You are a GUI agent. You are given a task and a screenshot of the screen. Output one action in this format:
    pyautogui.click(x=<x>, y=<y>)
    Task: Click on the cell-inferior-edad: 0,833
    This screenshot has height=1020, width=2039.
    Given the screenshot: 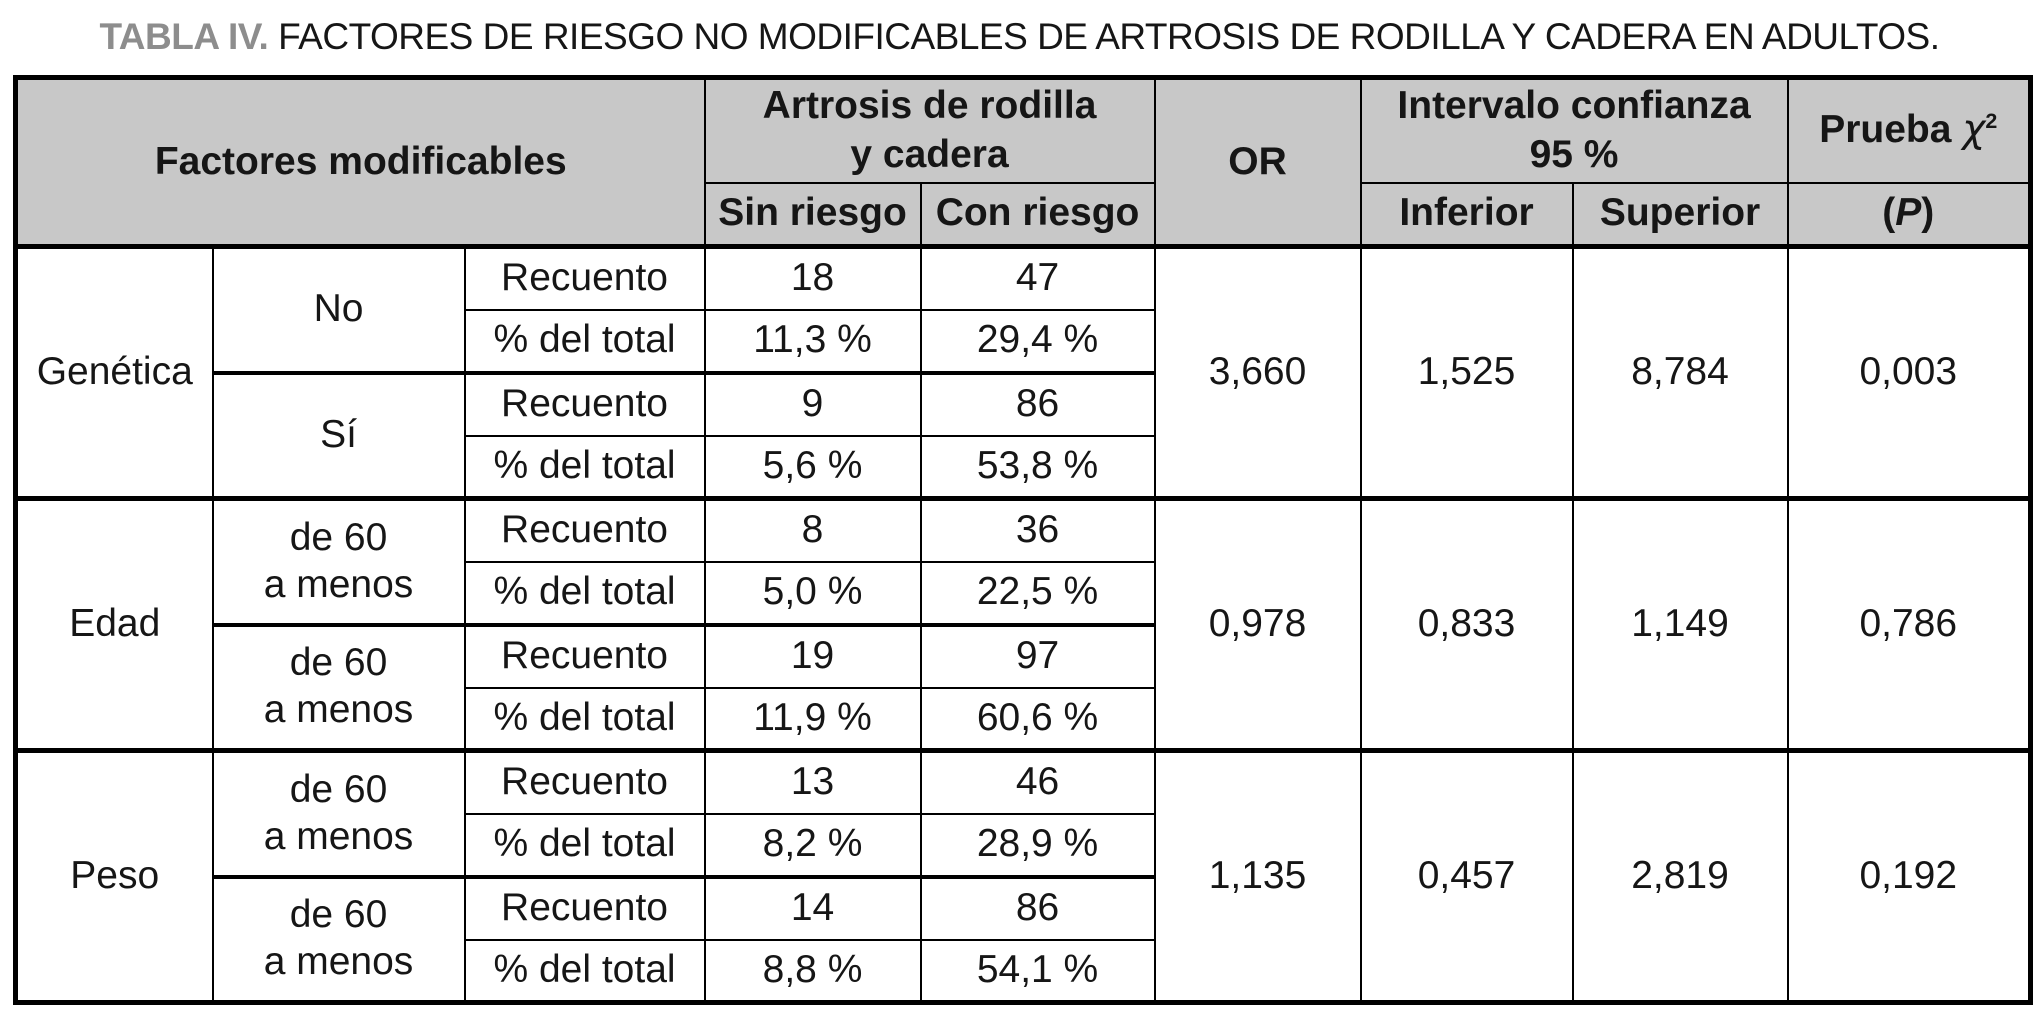 What is the action you would take?
    pyautogui.click(x=1466, y=624)
    